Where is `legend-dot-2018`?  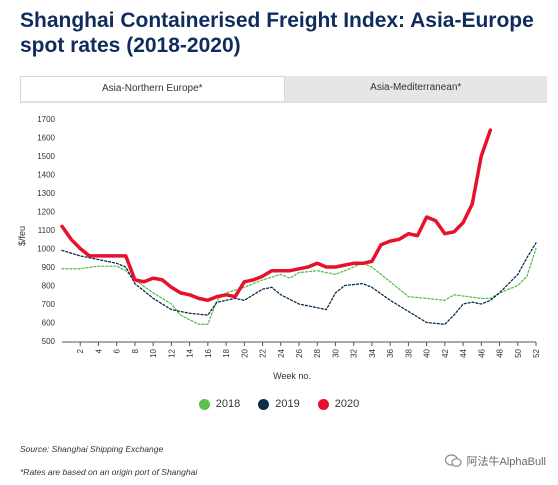 legend-dot-2018 is located at coordinates (204, 404).